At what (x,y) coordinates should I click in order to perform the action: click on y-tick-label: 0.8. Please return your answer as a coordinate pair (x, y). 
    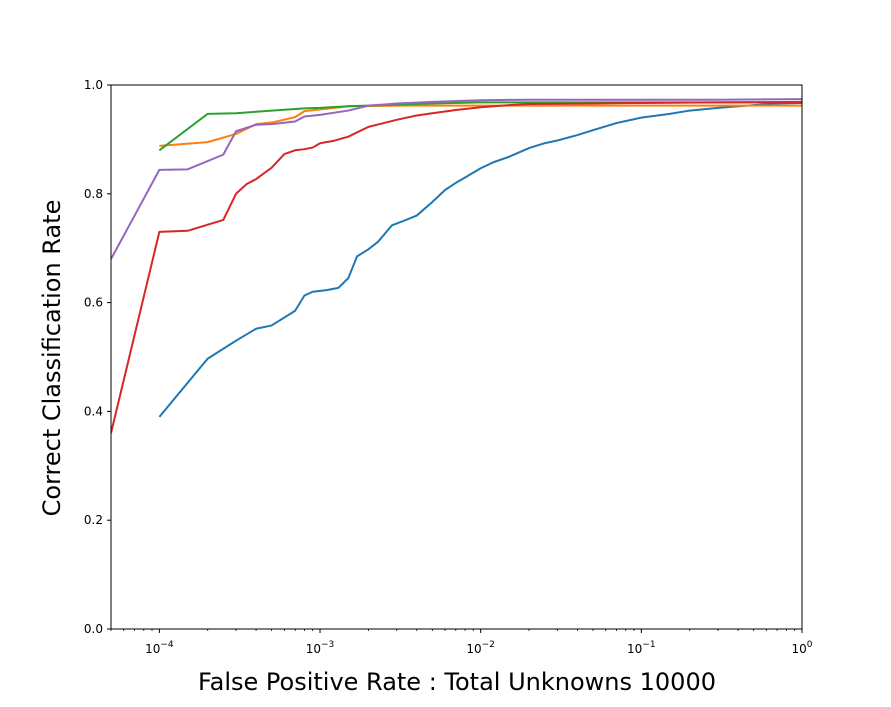
    Looking at the image, I should click on (93, 194).